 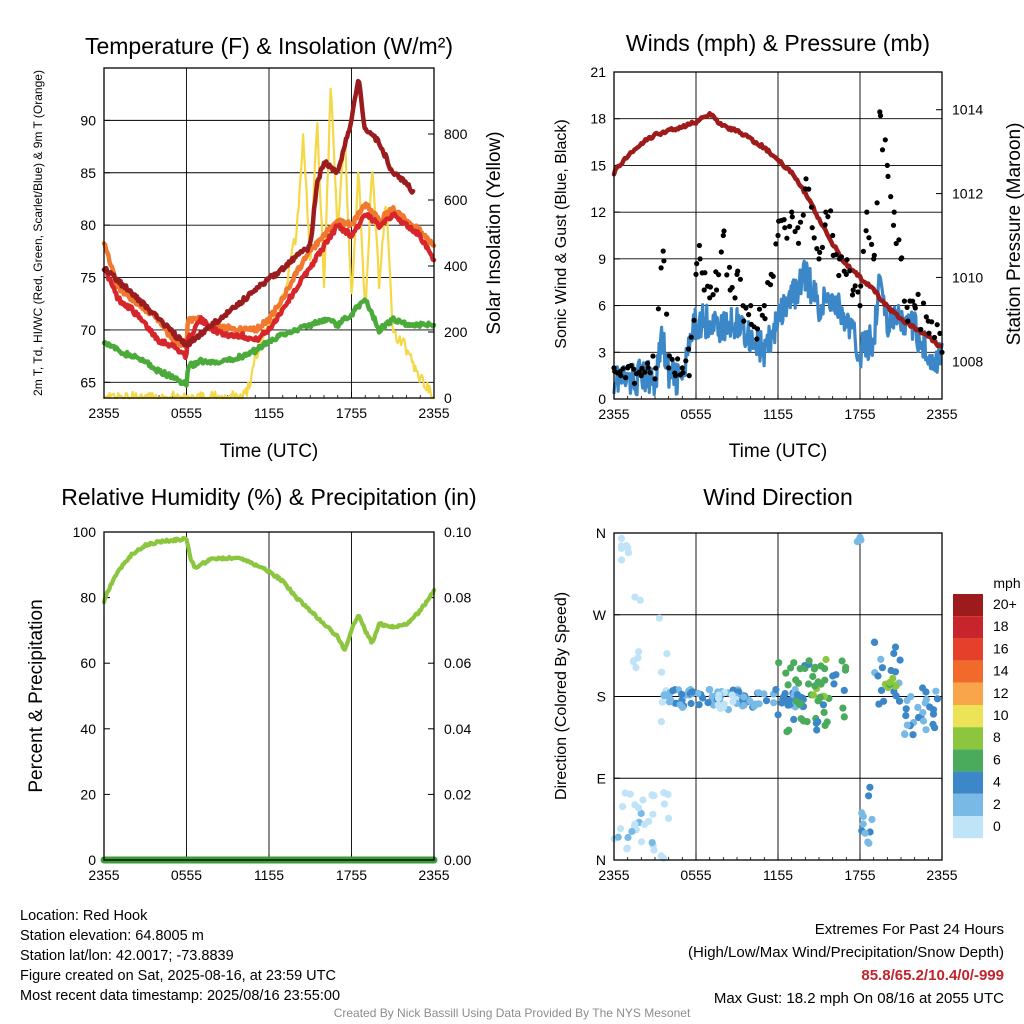 What do you see at coordinates (859, 414) in the screenshot?
I see `x-tick-label: 1755` at bounding box center [859, 414].